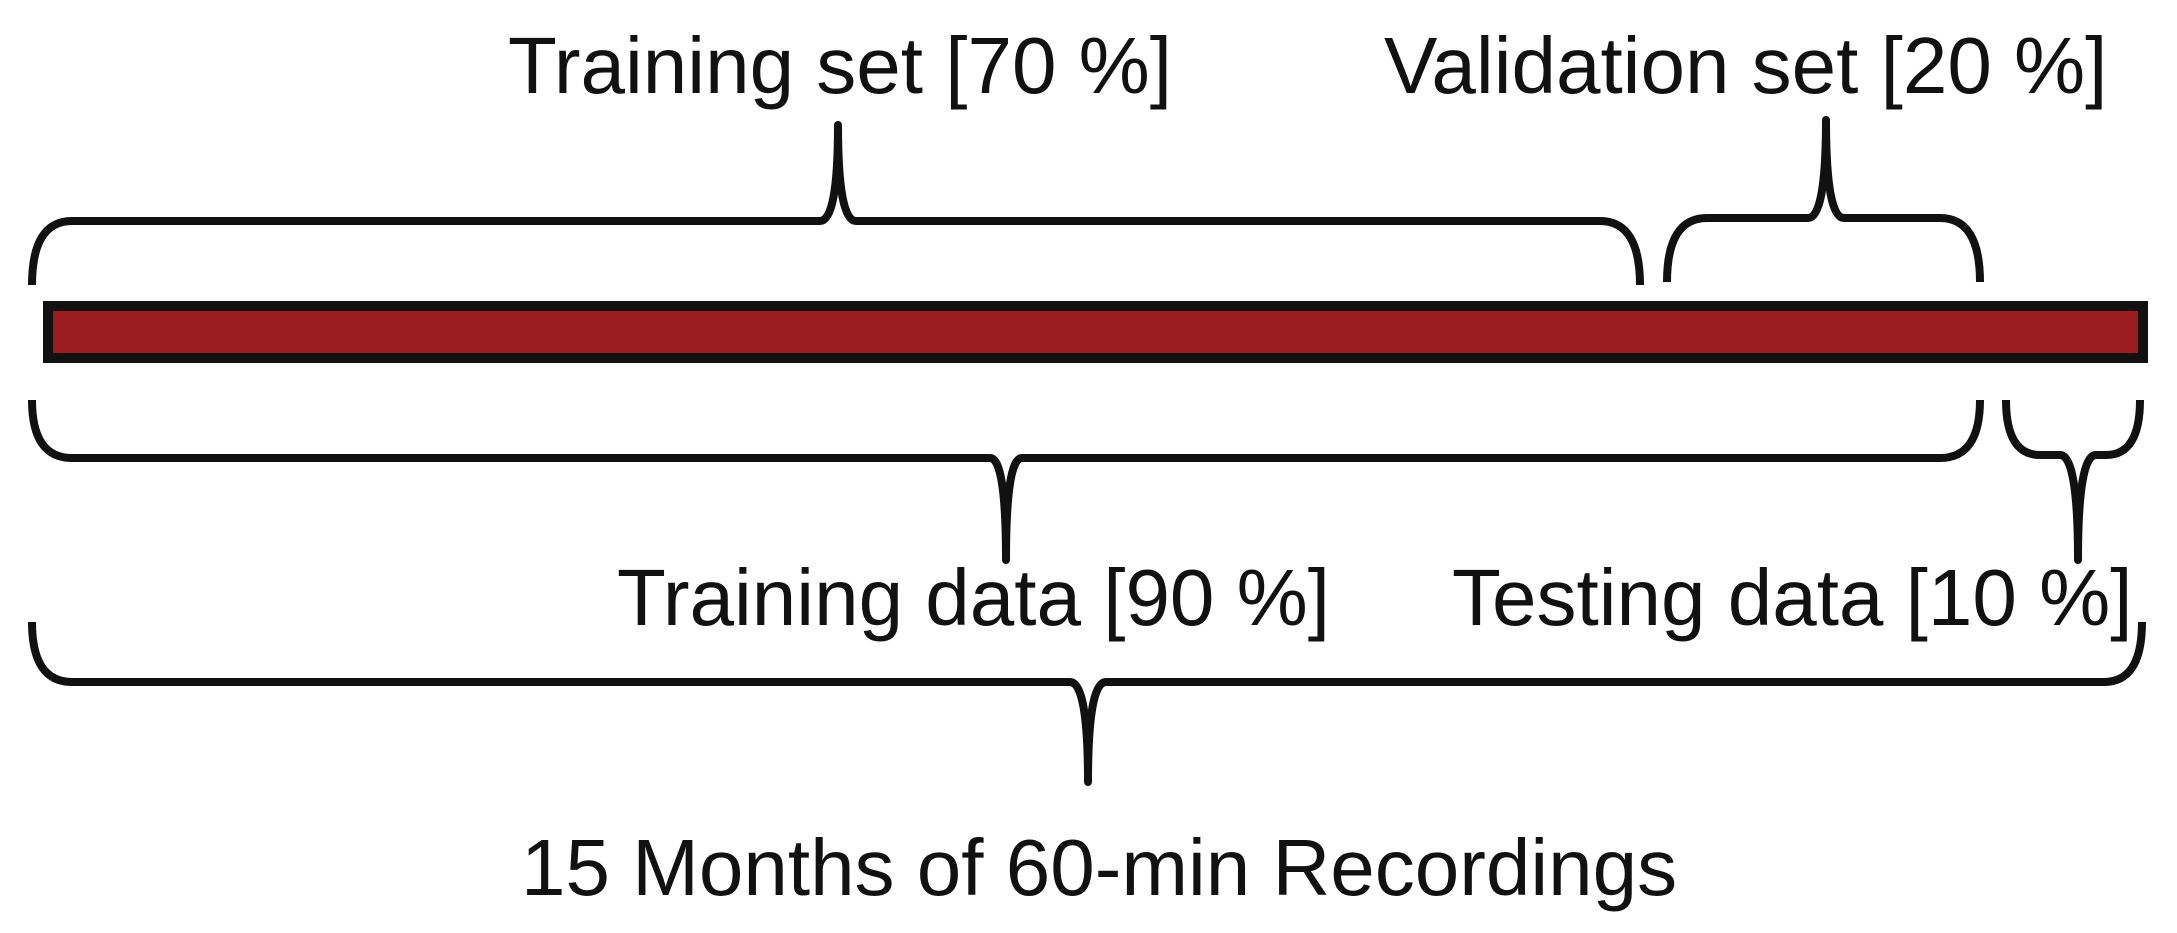  Describe the element at coordinates (1099, 867) in the screenshot. I see `total-recordings-label: 15 Months of 60-min Recordings` at that location.